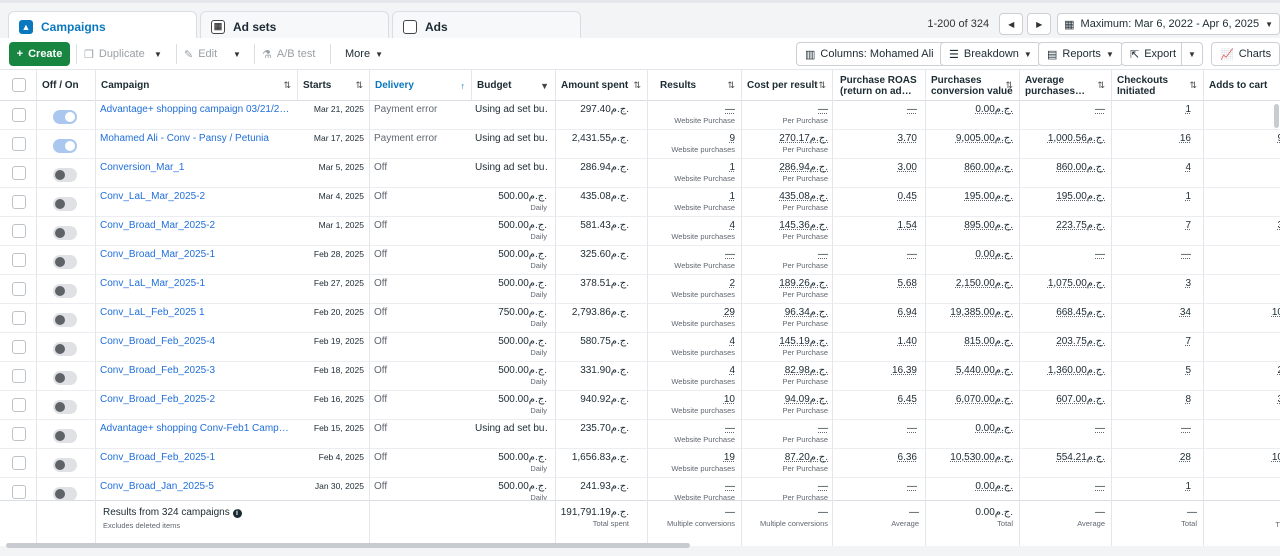 The height and width of the screenshot is (556, 1280). Describe the element at coordinates (65, 85) in the screenshot. I see `col-off-on: Off / On` at that location.